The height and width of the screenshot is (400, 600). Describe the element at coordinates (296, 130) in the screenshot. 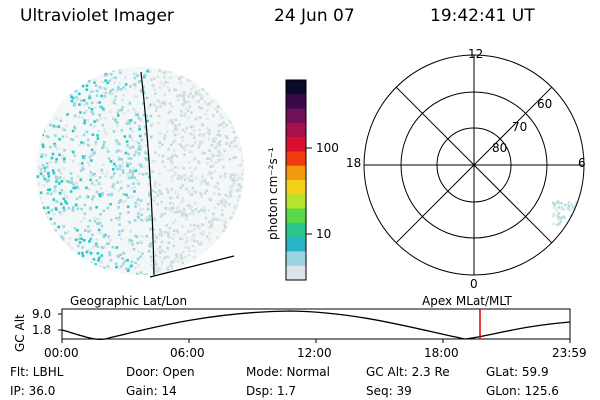

I see `colorbar-stripe` at that location.